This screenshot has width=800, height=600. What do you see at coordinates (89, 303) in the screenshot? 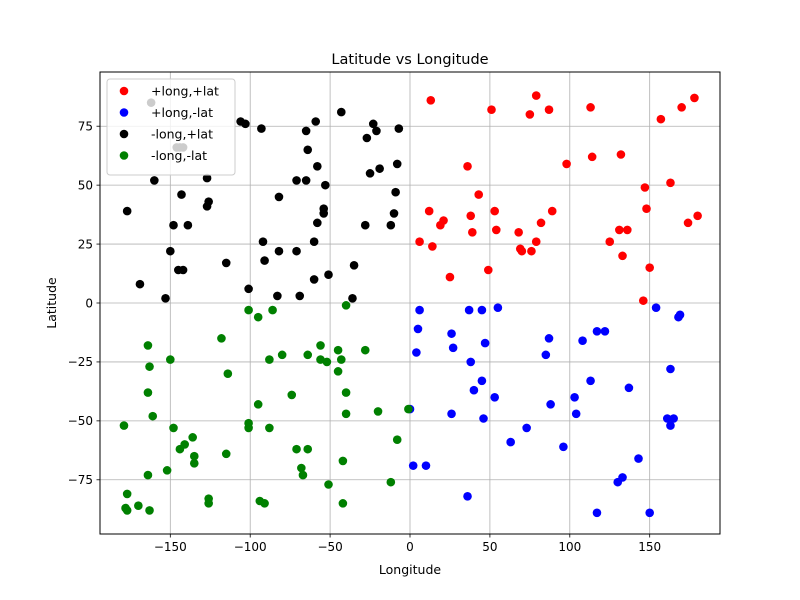
I see `y-tick-label: 0` at bounding box center [89, 303].